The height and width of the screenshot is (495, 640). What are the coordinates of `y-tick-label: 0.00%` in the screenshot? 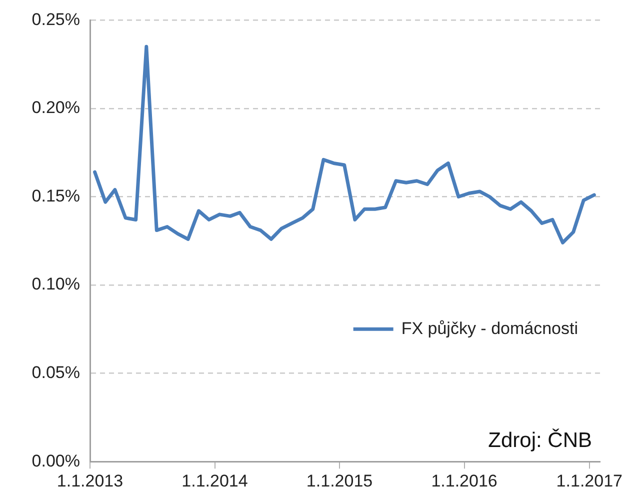 It's located at (56, 460).